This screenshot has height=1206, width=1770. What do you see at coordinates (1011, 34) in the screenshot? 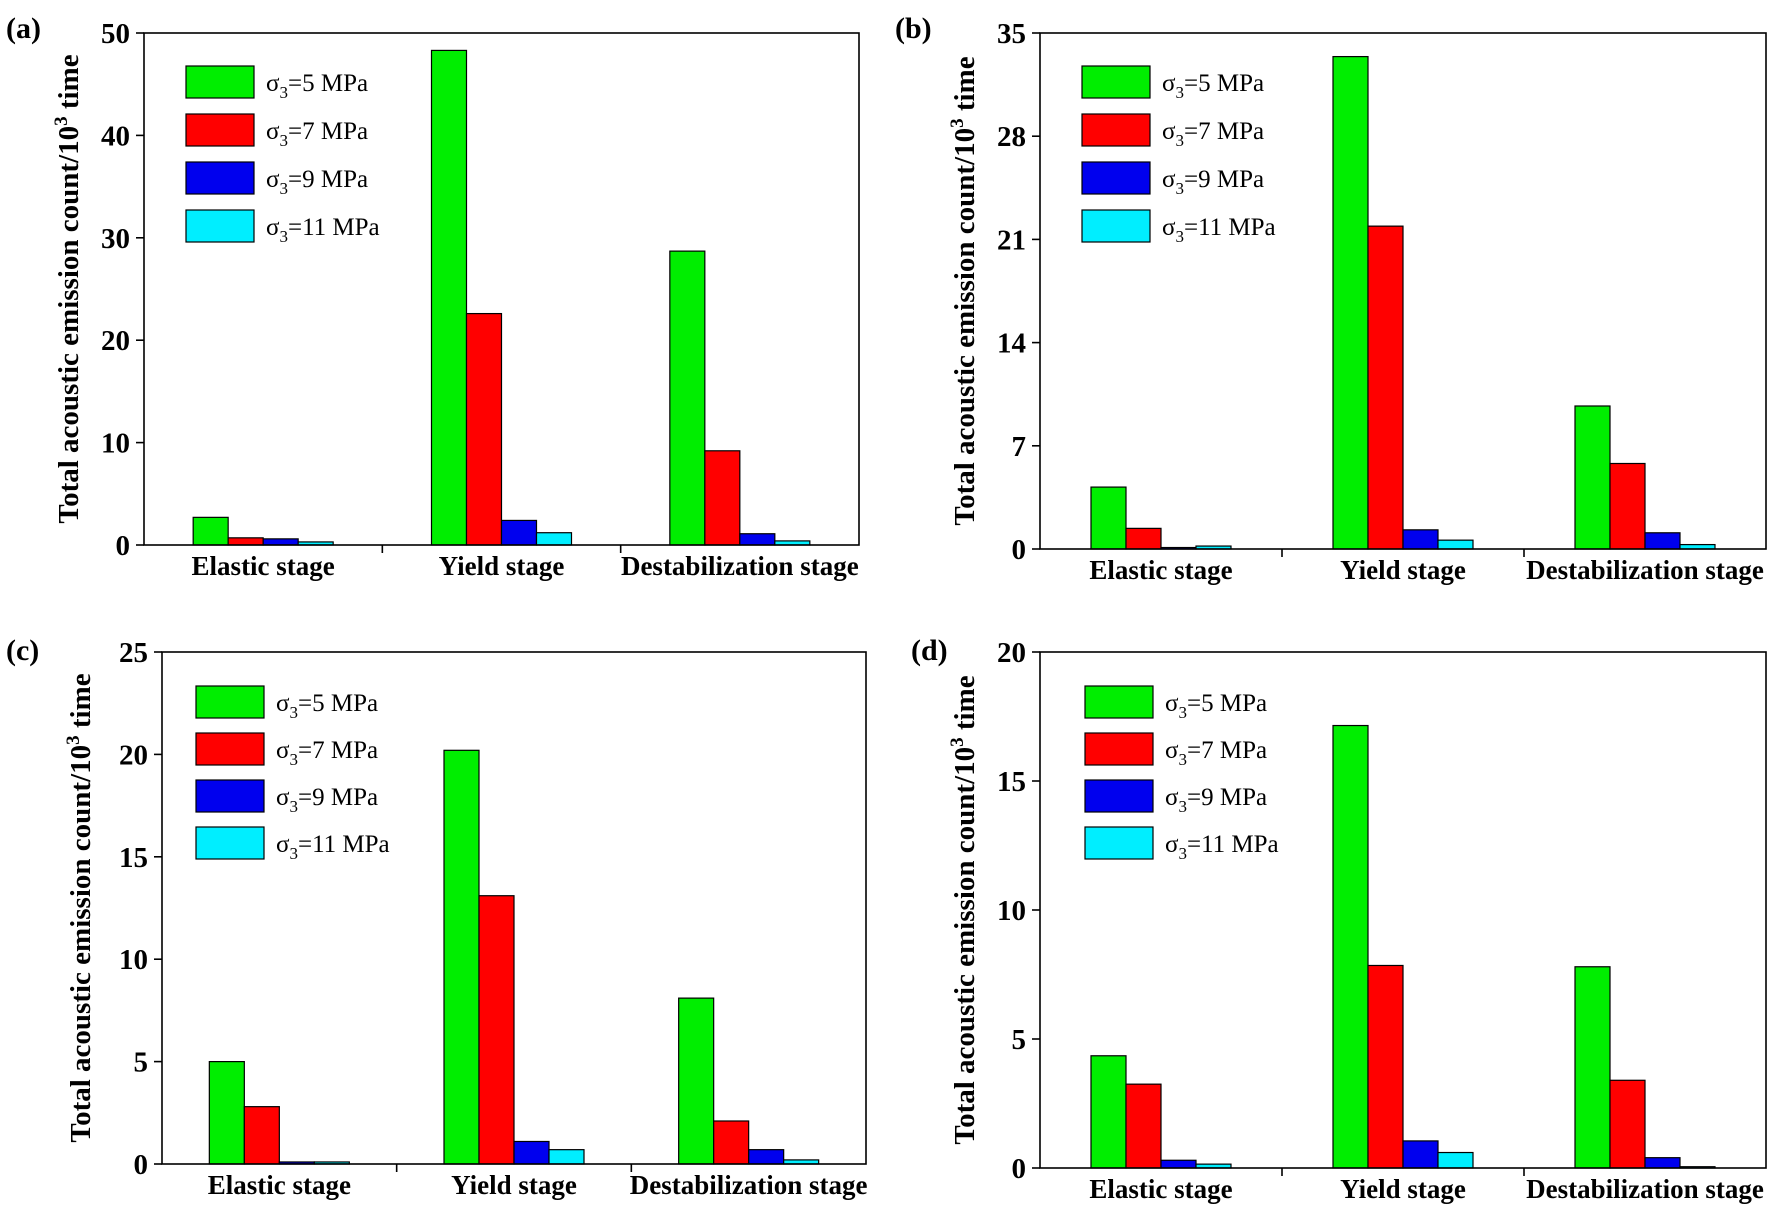
I see `y-tick-label: 35` at bounding box center [1011, 34].